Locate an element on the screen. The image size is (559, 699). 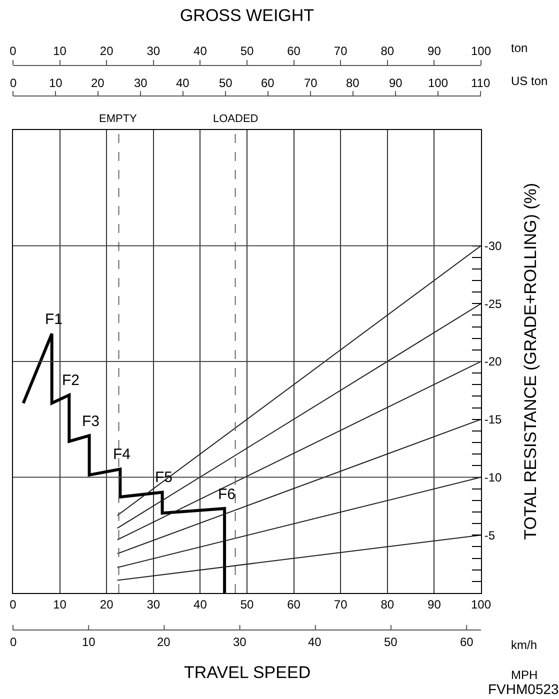
y-tick-label: -15 is located at coordinates (493, 419).